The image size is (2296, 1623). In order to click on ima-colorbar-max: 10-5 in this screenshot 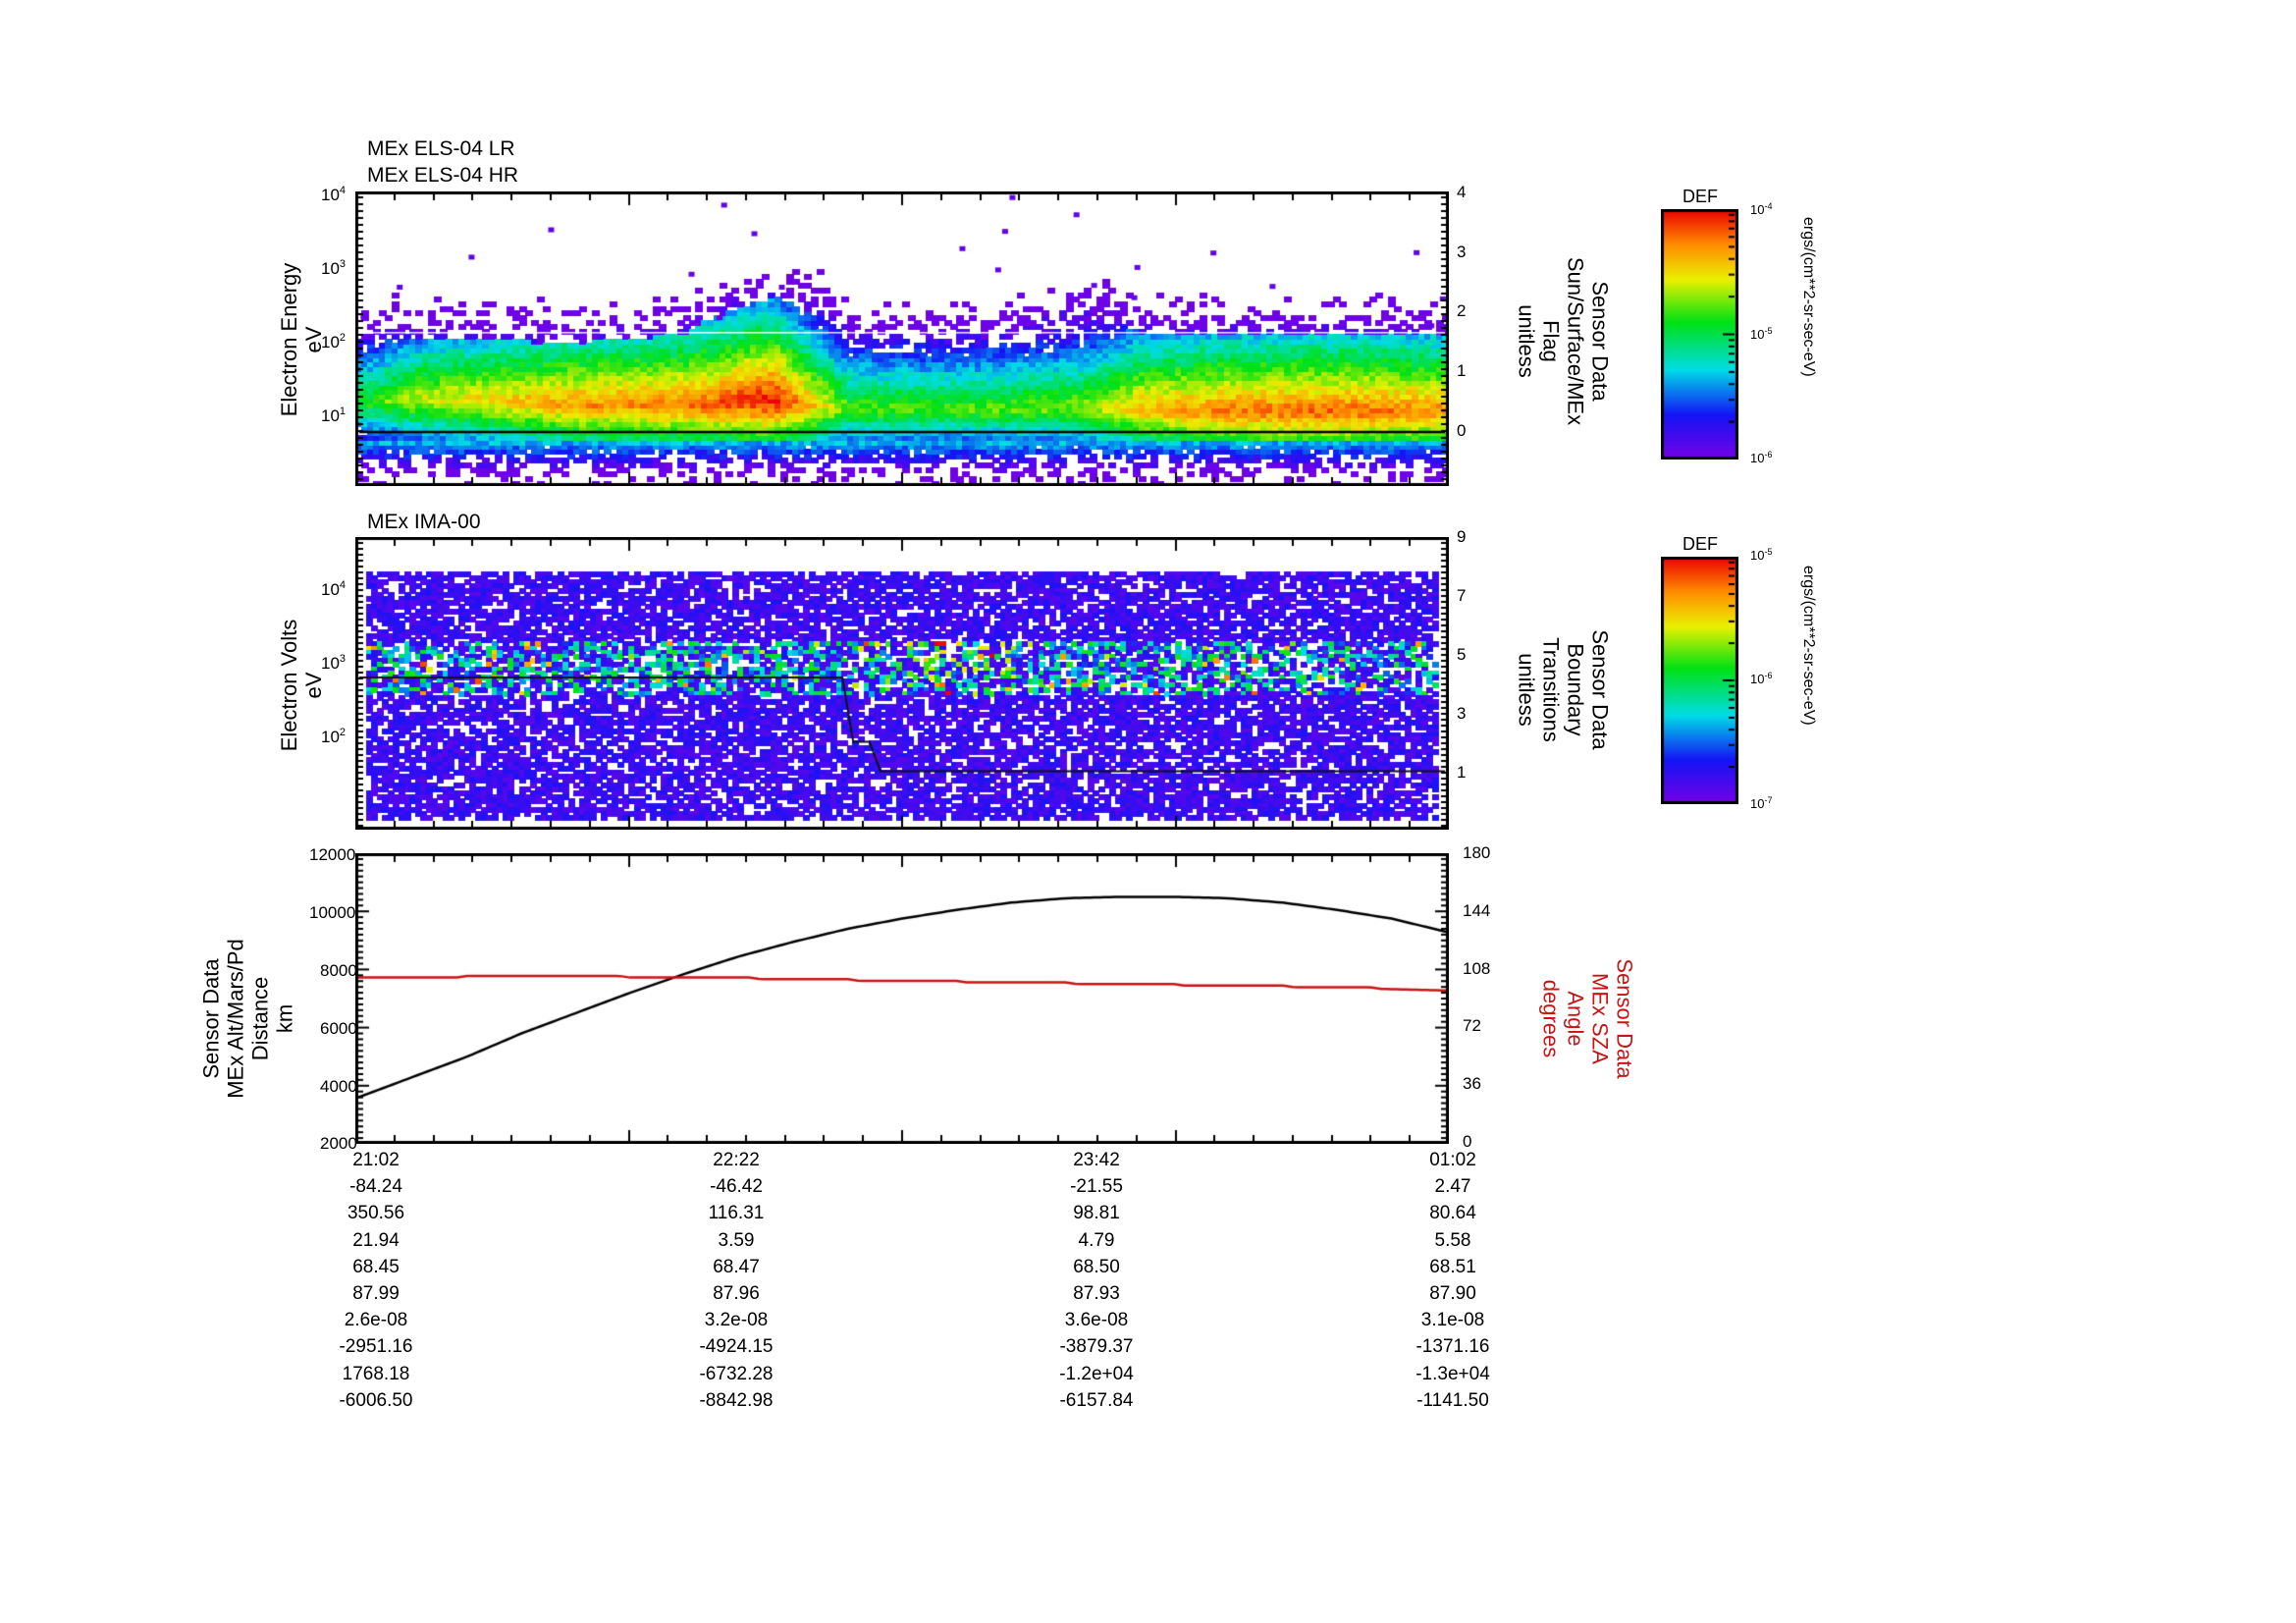, I will do `click(1761, 555)`.